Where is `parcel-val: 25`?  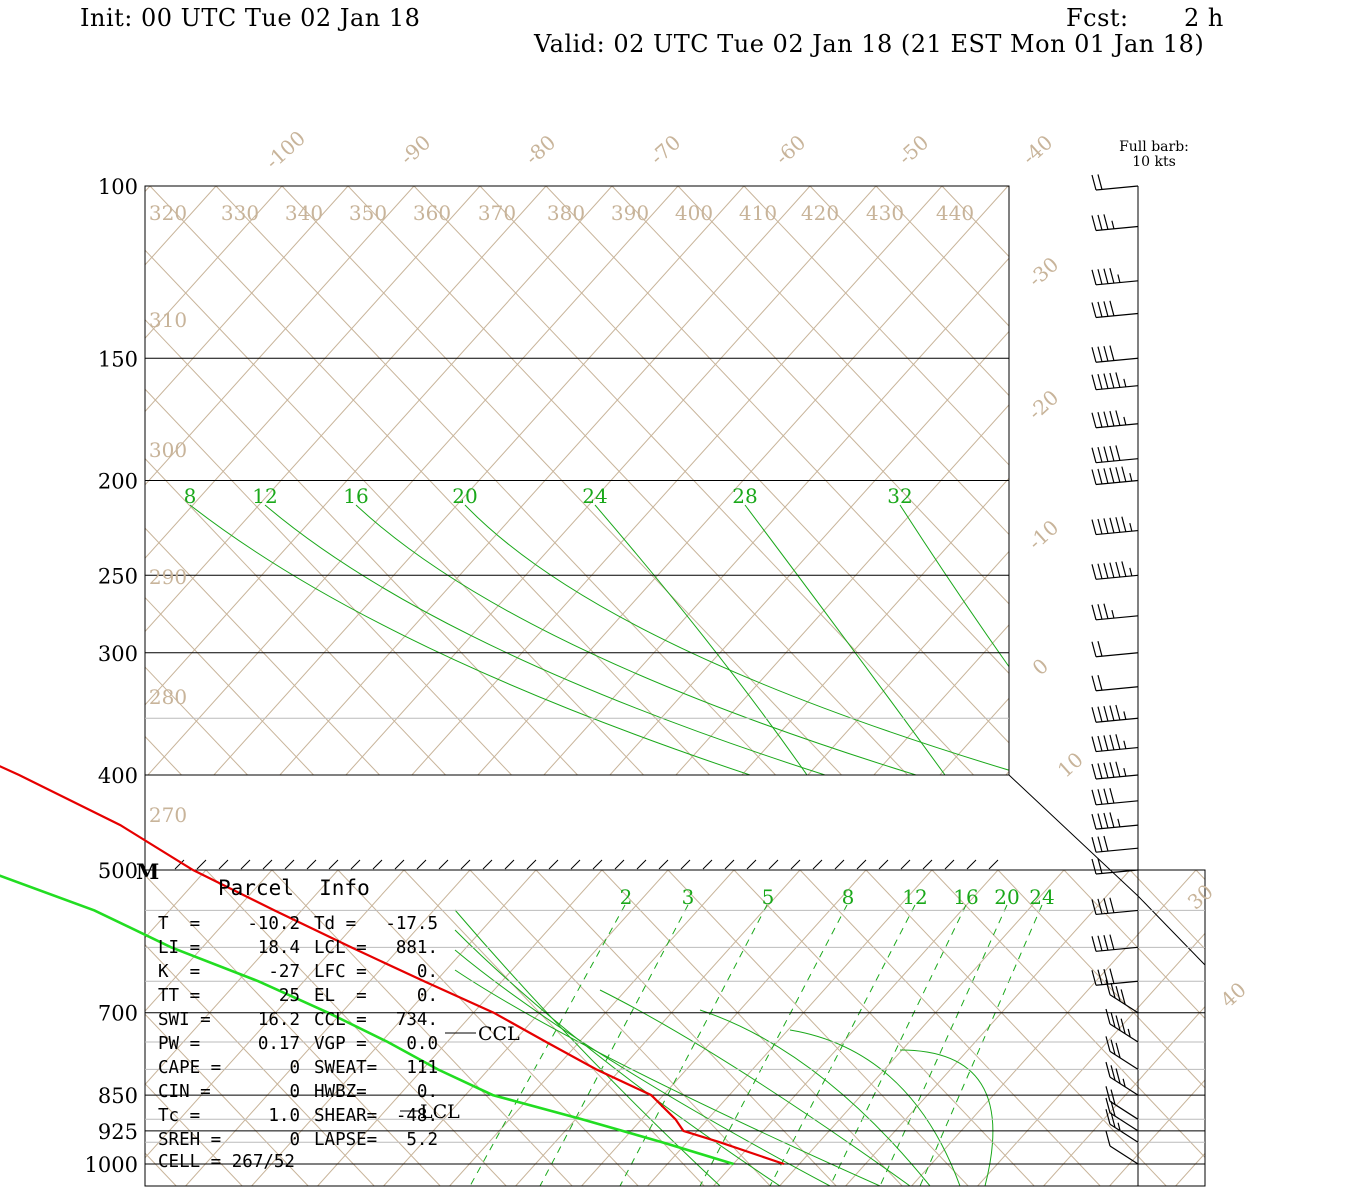
parcel-val: 25 is located at coordinates (289, 996).